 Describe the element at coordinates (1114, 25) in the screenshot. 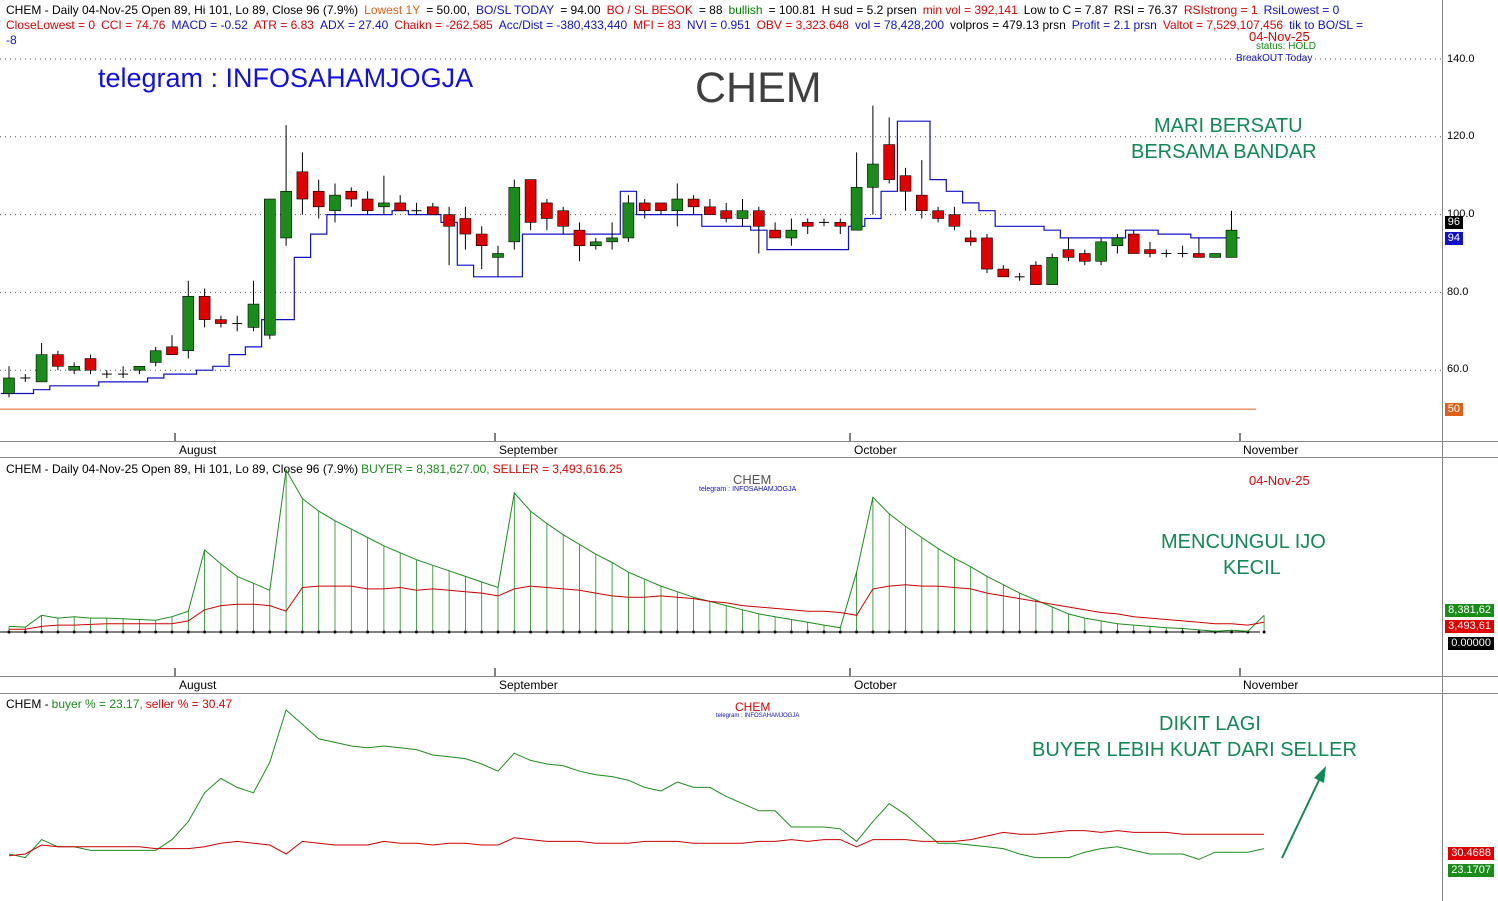

I see `info-item: Profit = 2.1 prsn` at that location.